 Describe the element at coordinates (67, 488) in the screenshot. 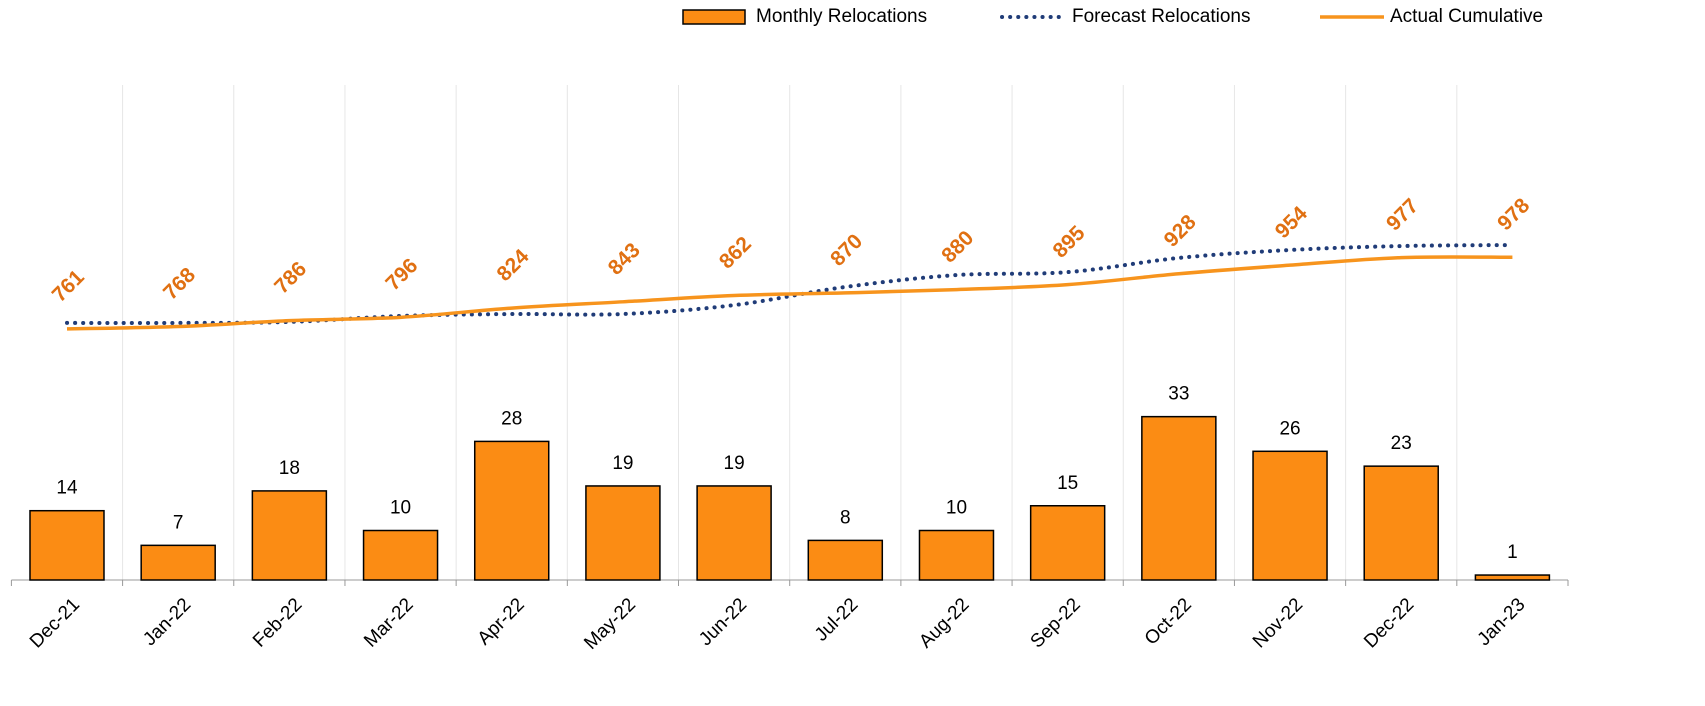

I see `bar-value-label: 14` at that location.